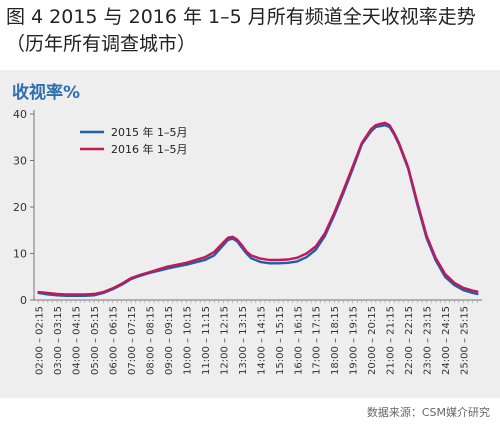  Describe the element at coordinates (77, 340) in the screenshot. I see `x-tick-label: 04:00 – 04:15` at that location.